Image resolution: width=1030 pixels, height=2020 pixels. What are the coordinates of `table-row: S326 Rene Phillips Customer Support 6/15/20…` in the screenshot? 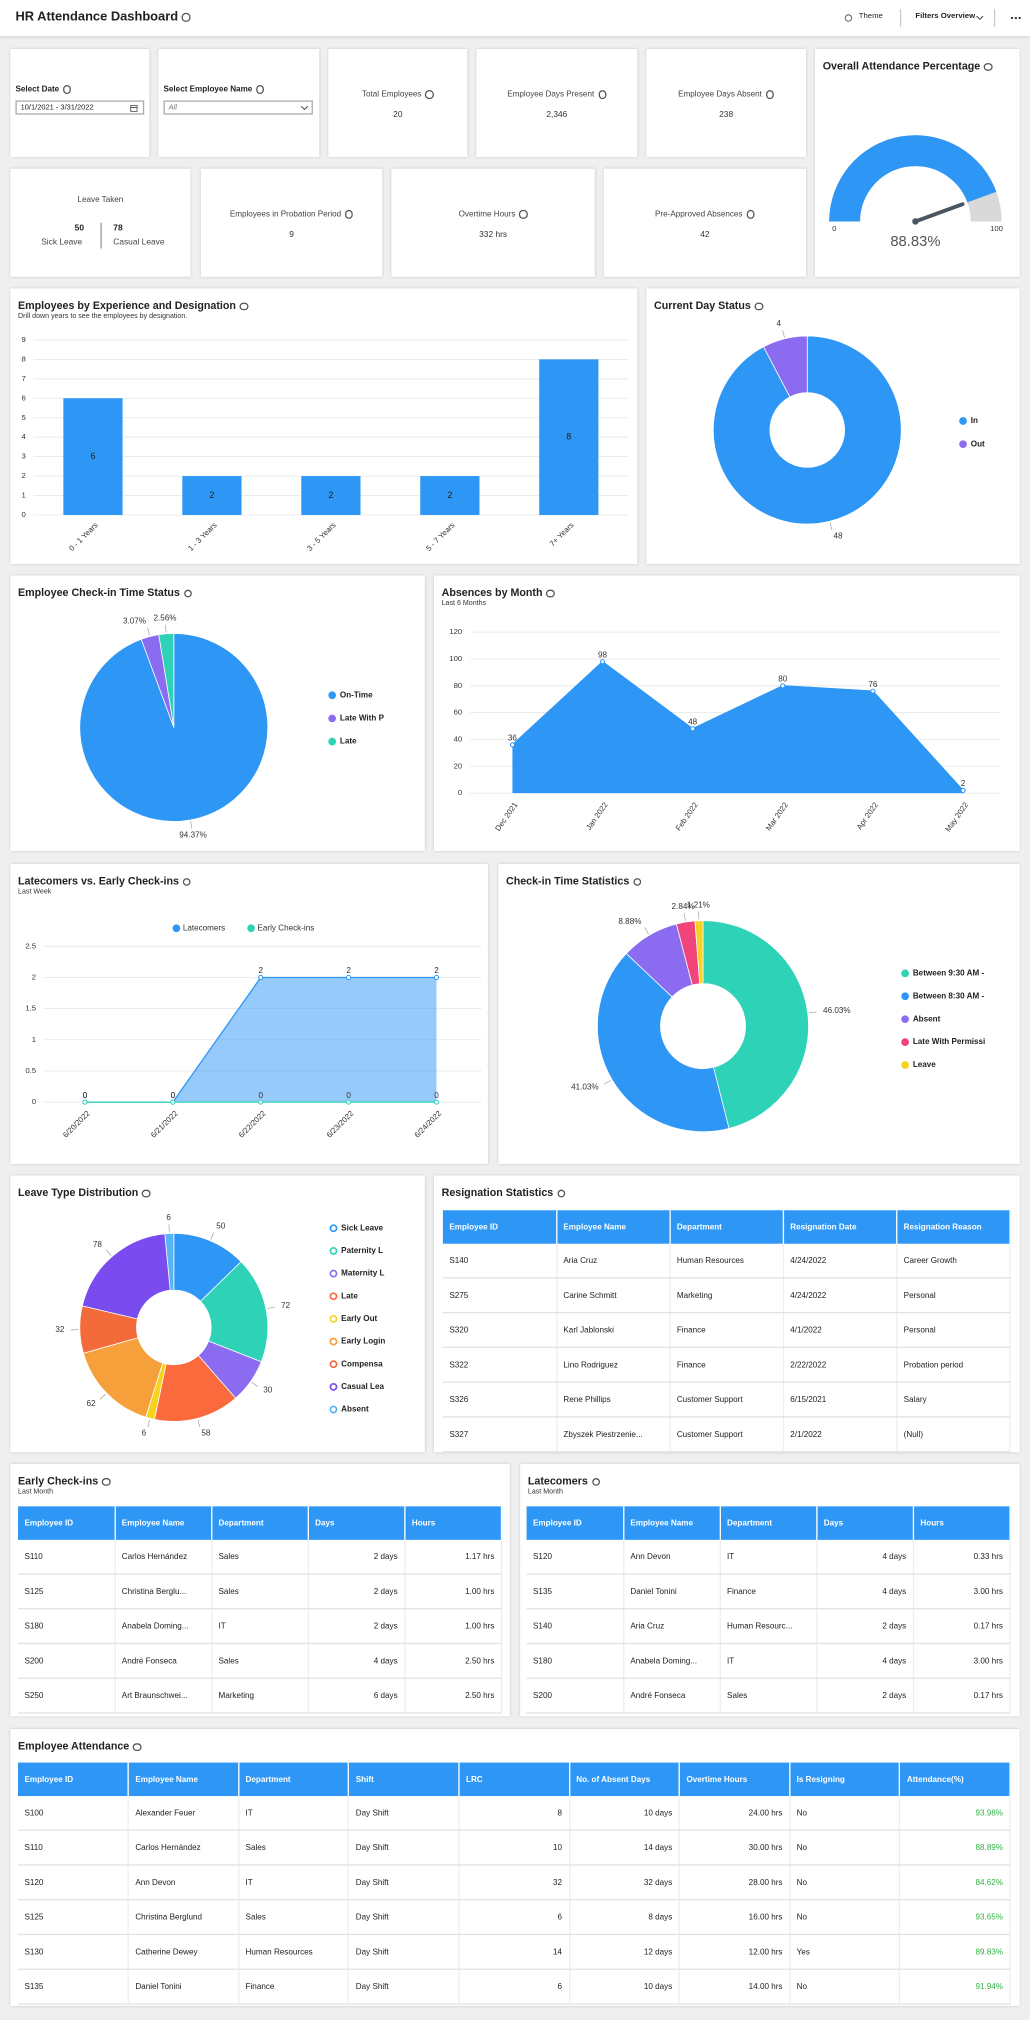 It's located at (726, 1400).